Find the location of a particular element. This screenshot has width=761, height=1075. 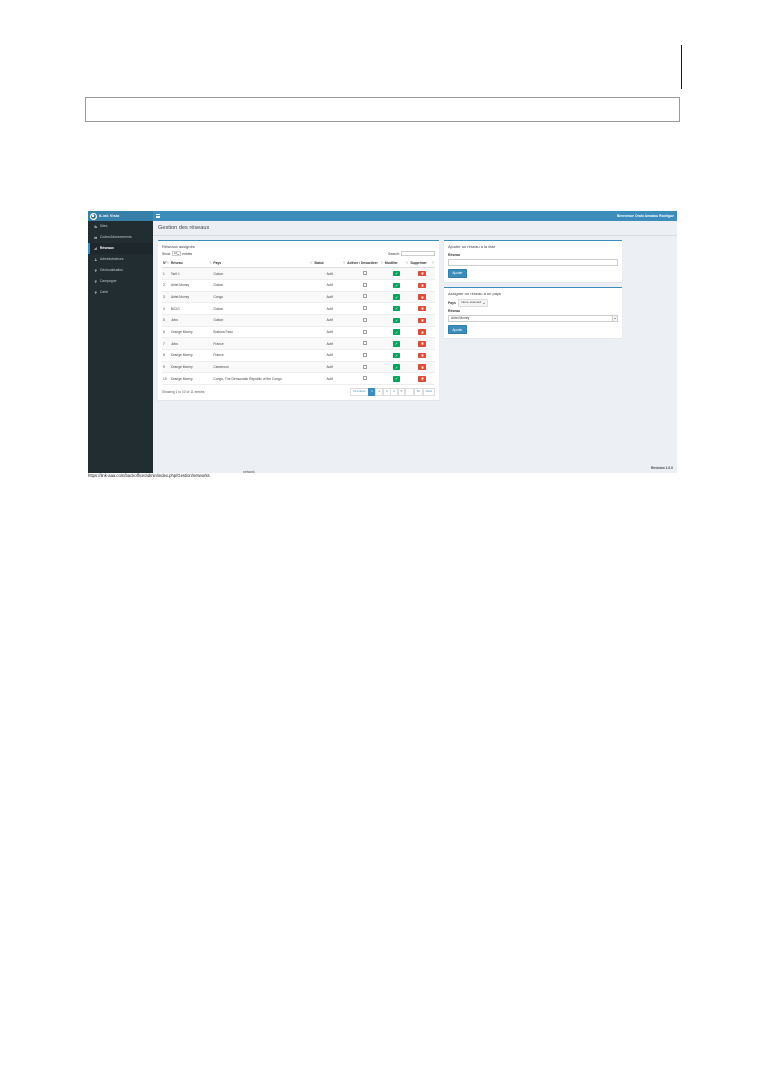

entries-select: 10 is located at coordinates (176, 254).